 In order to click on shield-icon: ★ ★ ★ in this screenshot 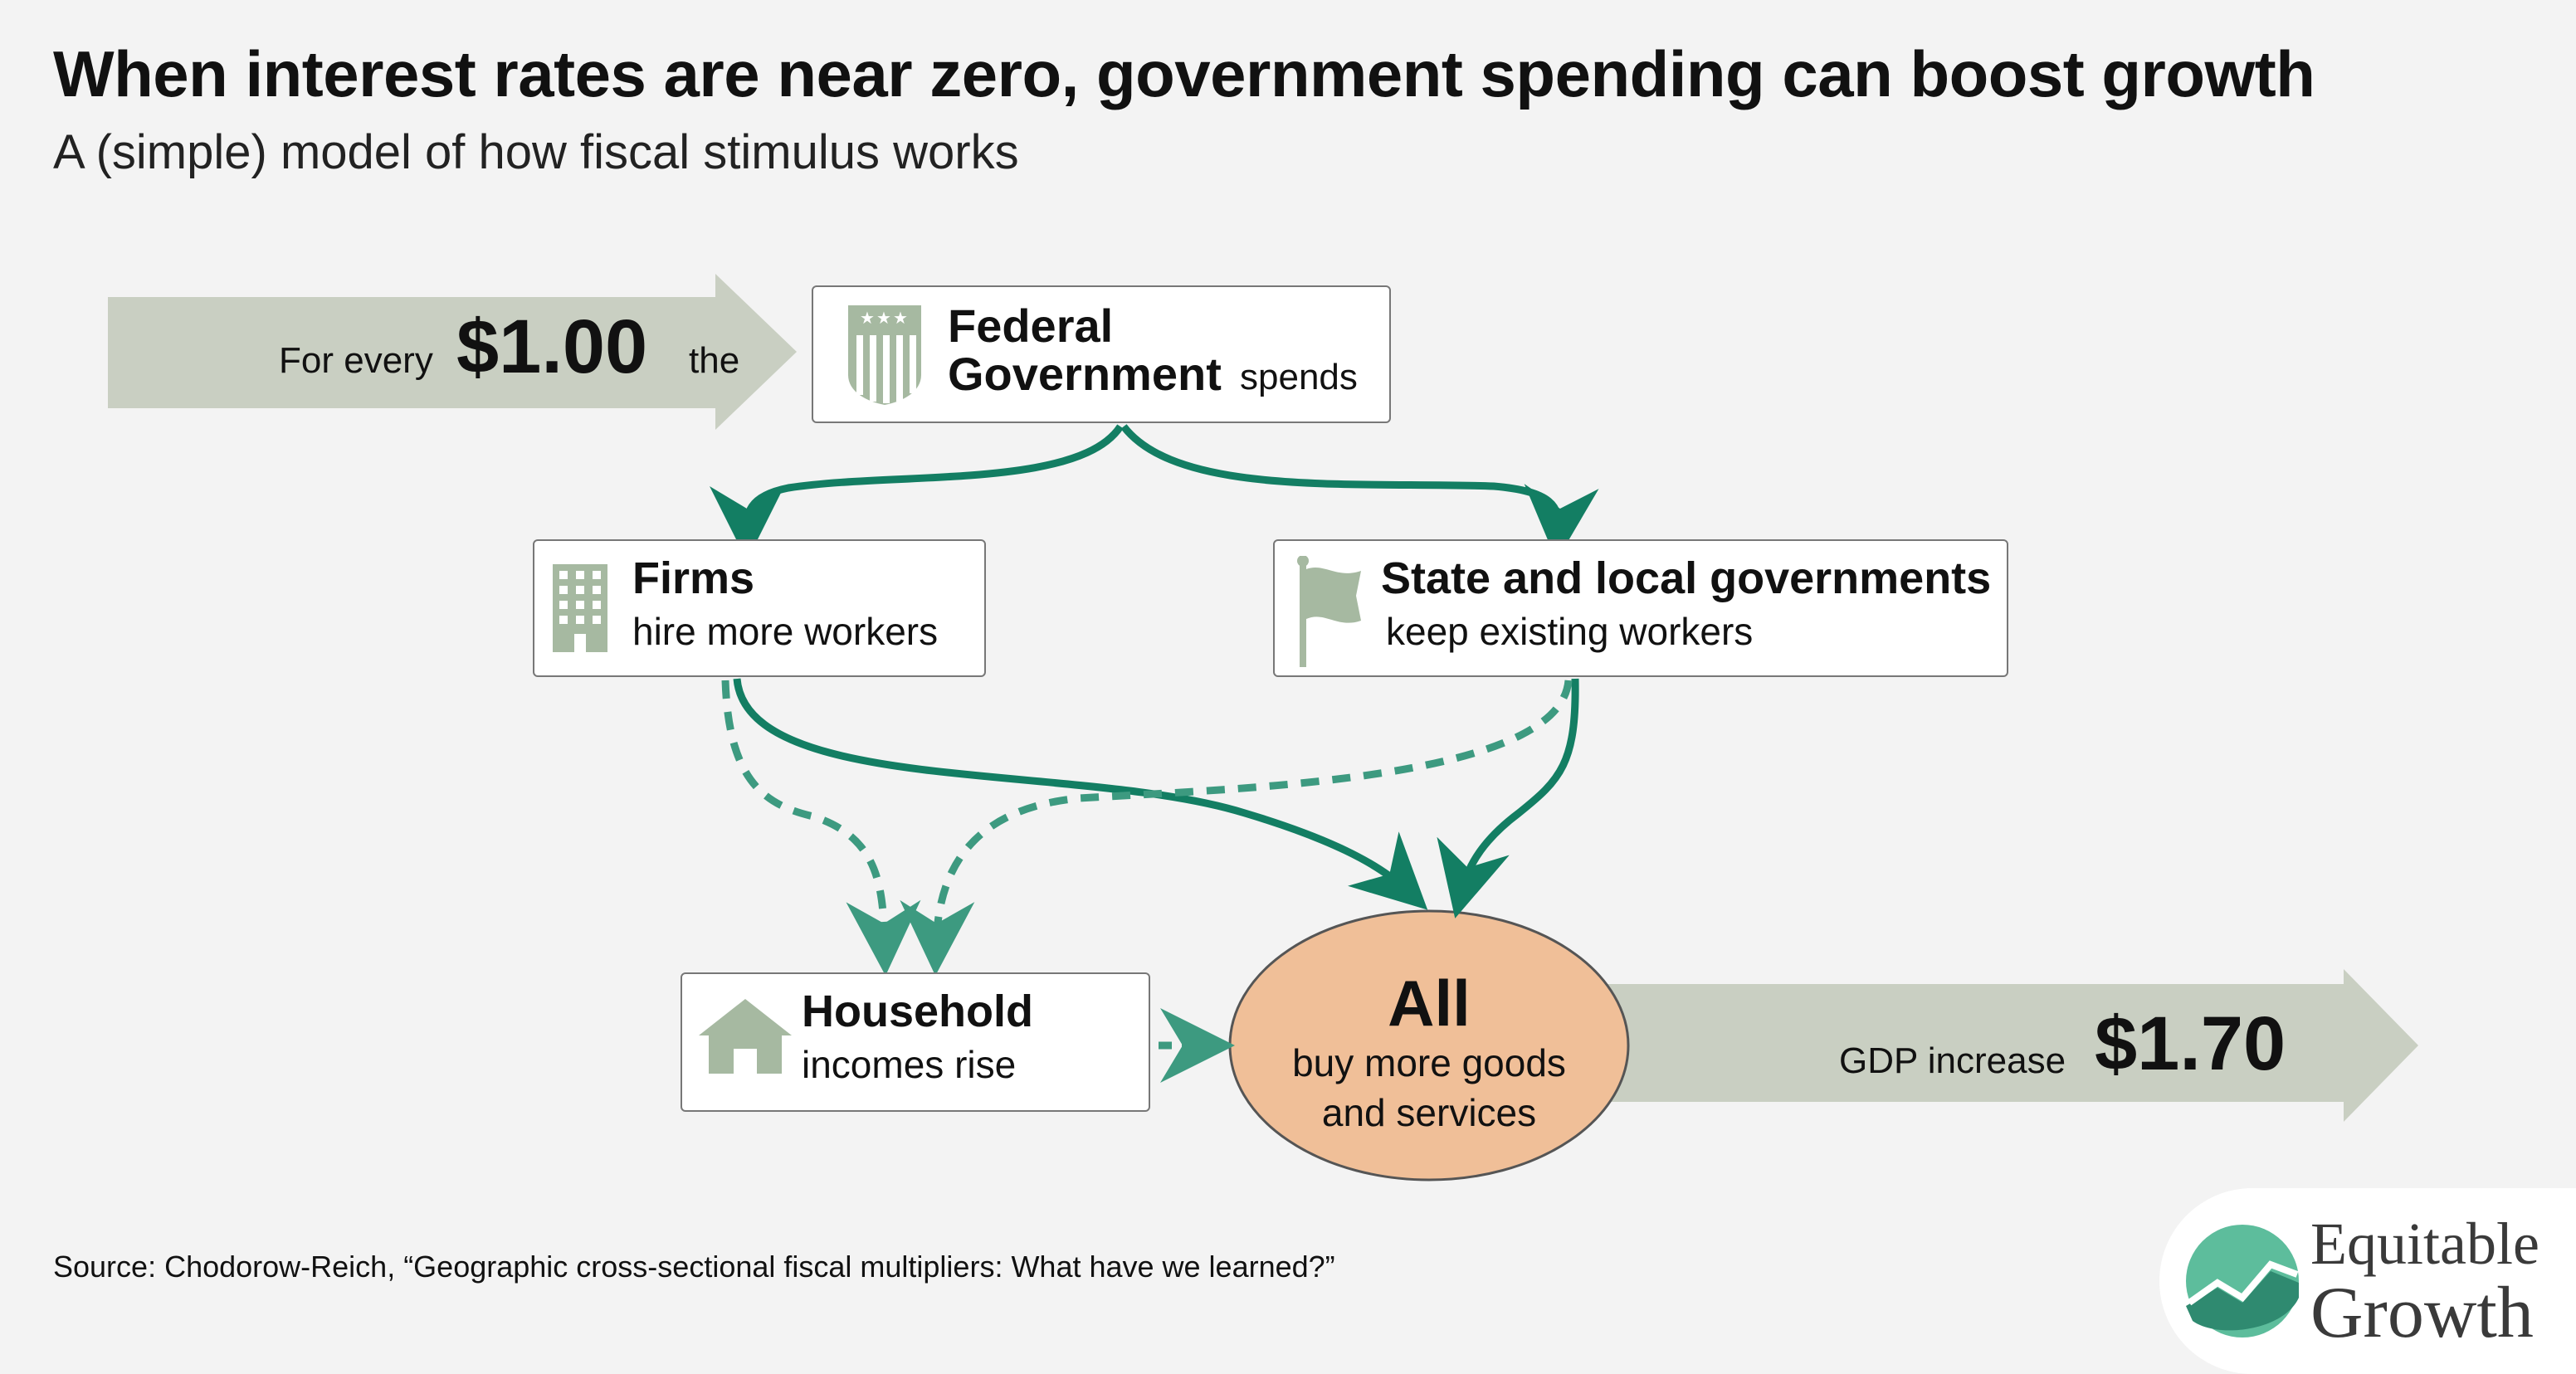, I will do `click(884, 355)`.